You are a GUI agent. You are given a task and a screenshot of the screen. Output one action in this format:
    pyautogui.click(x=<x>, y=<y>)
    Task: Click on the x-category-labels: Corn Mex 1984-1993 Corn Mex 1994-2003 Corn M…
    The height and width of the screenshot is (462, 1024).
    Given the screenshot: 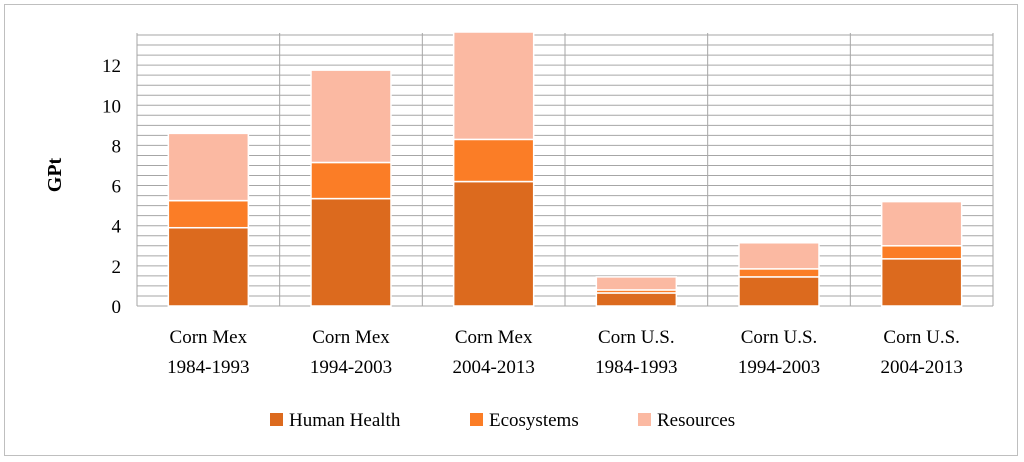 What is the action you would take?
    pyautogui.click(x=565, y=352)
    